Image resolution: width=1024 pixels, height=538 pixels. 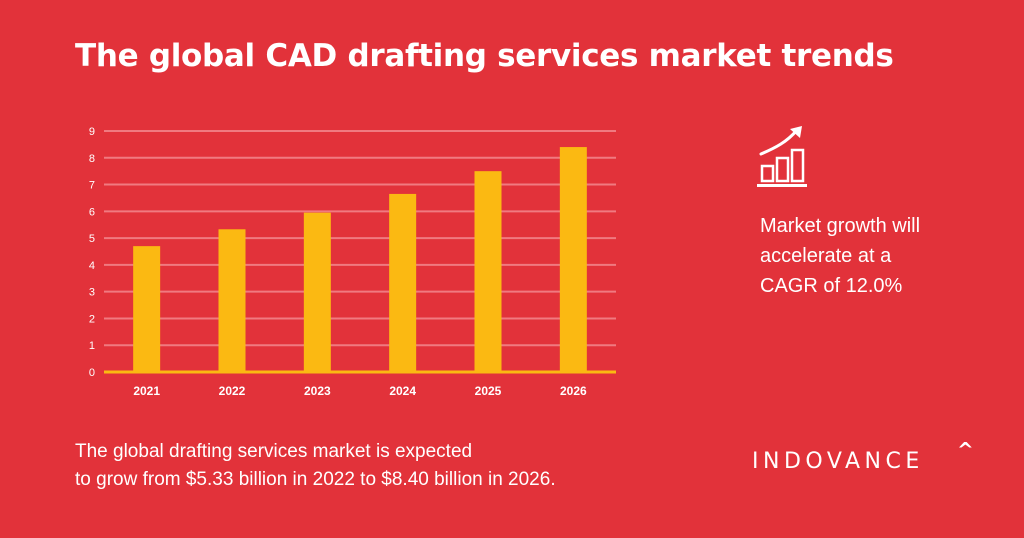 I want to click on x-tick-label: 2024, so click(x=402, y=391).